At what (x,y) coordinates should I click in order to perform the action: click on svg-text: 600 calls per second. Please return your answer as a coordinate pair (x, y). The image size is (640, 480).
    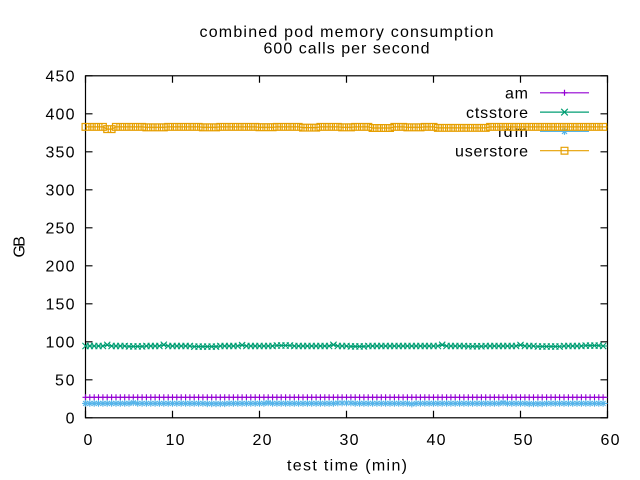
    Looking at the image, I should click on (347, 49).